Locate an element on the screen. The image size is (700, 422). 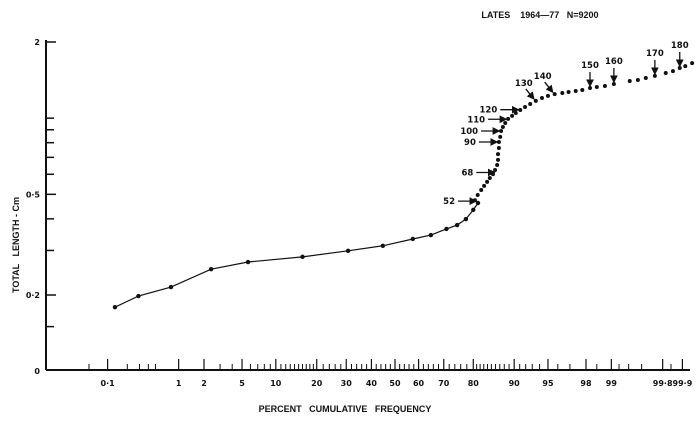
x-tick-label: 10 is located at coordinates (276, 383).